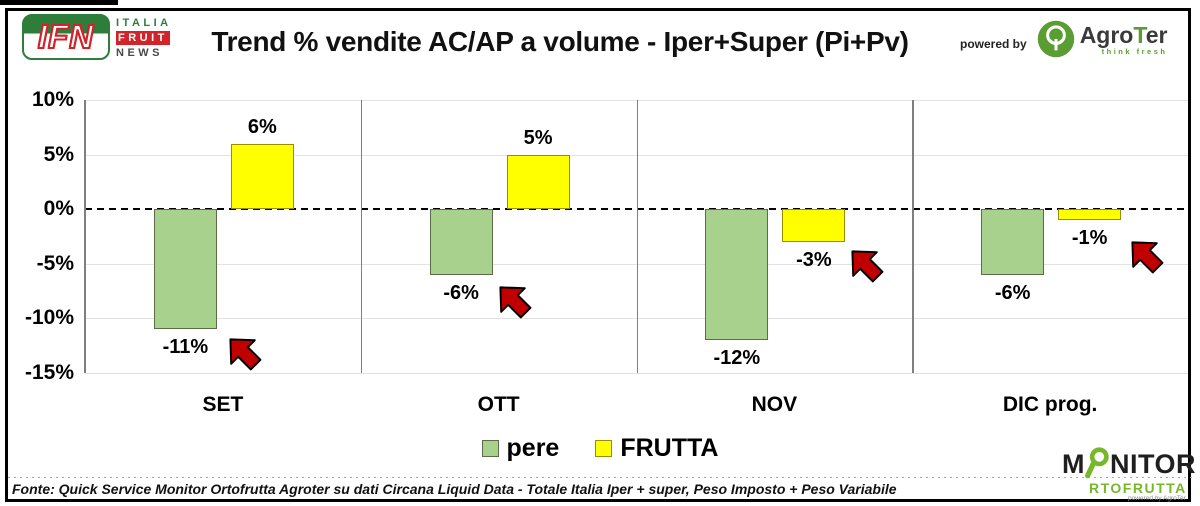 This screenshot has width=1200, height=506. I want to click on bar-FRUTTA-SET, so click(262, 176).